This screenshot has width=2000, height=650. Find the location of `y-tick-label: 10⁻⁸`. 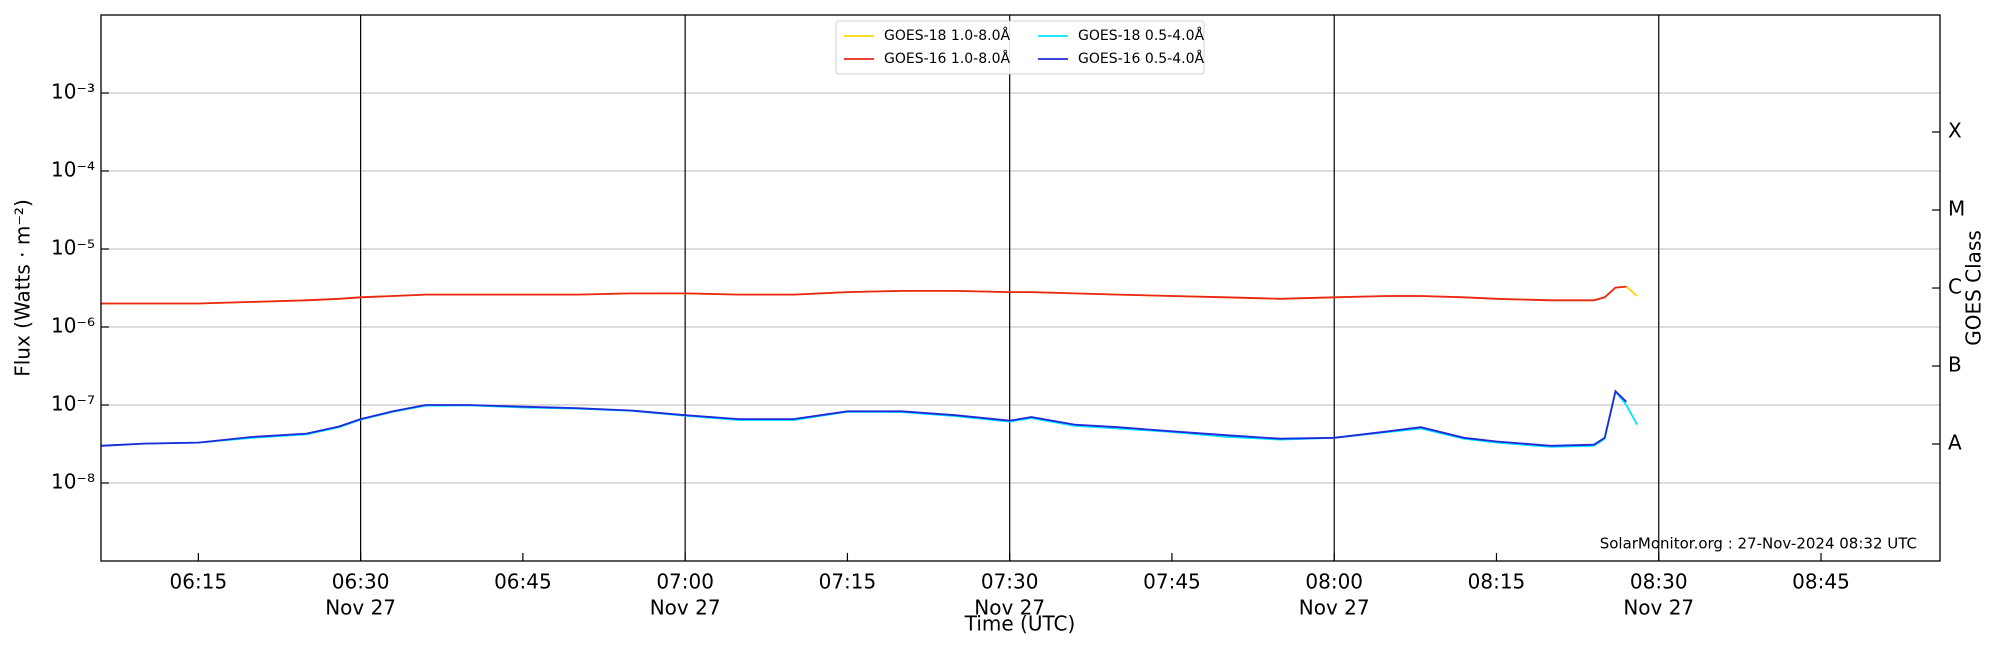

y-tick-label: 10⁻⁸ is located at coordinates (73, 482).